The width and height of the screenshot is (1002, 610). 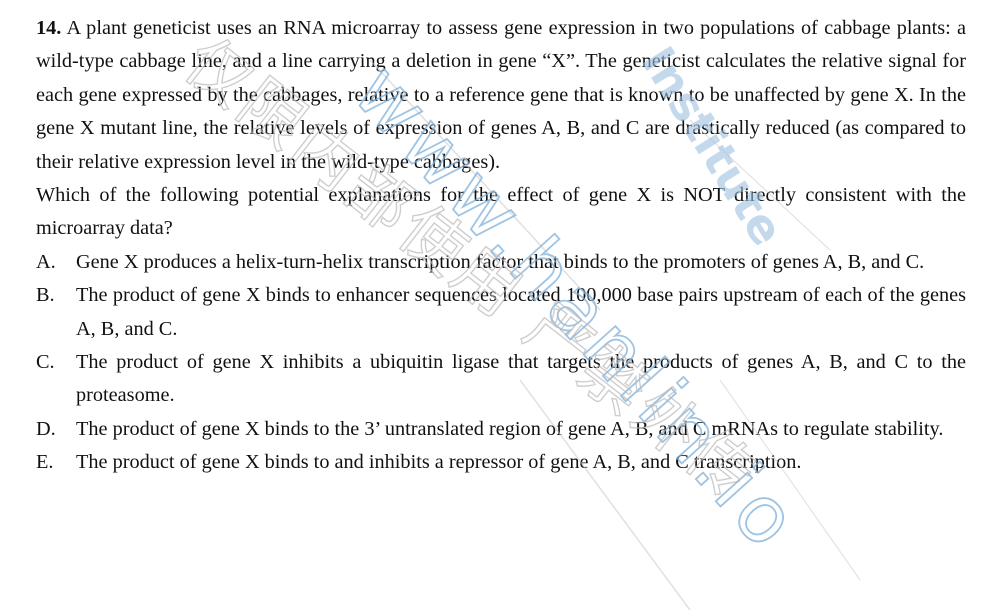 I want to click on option-a-letter: A., so click(x=46, y=261).